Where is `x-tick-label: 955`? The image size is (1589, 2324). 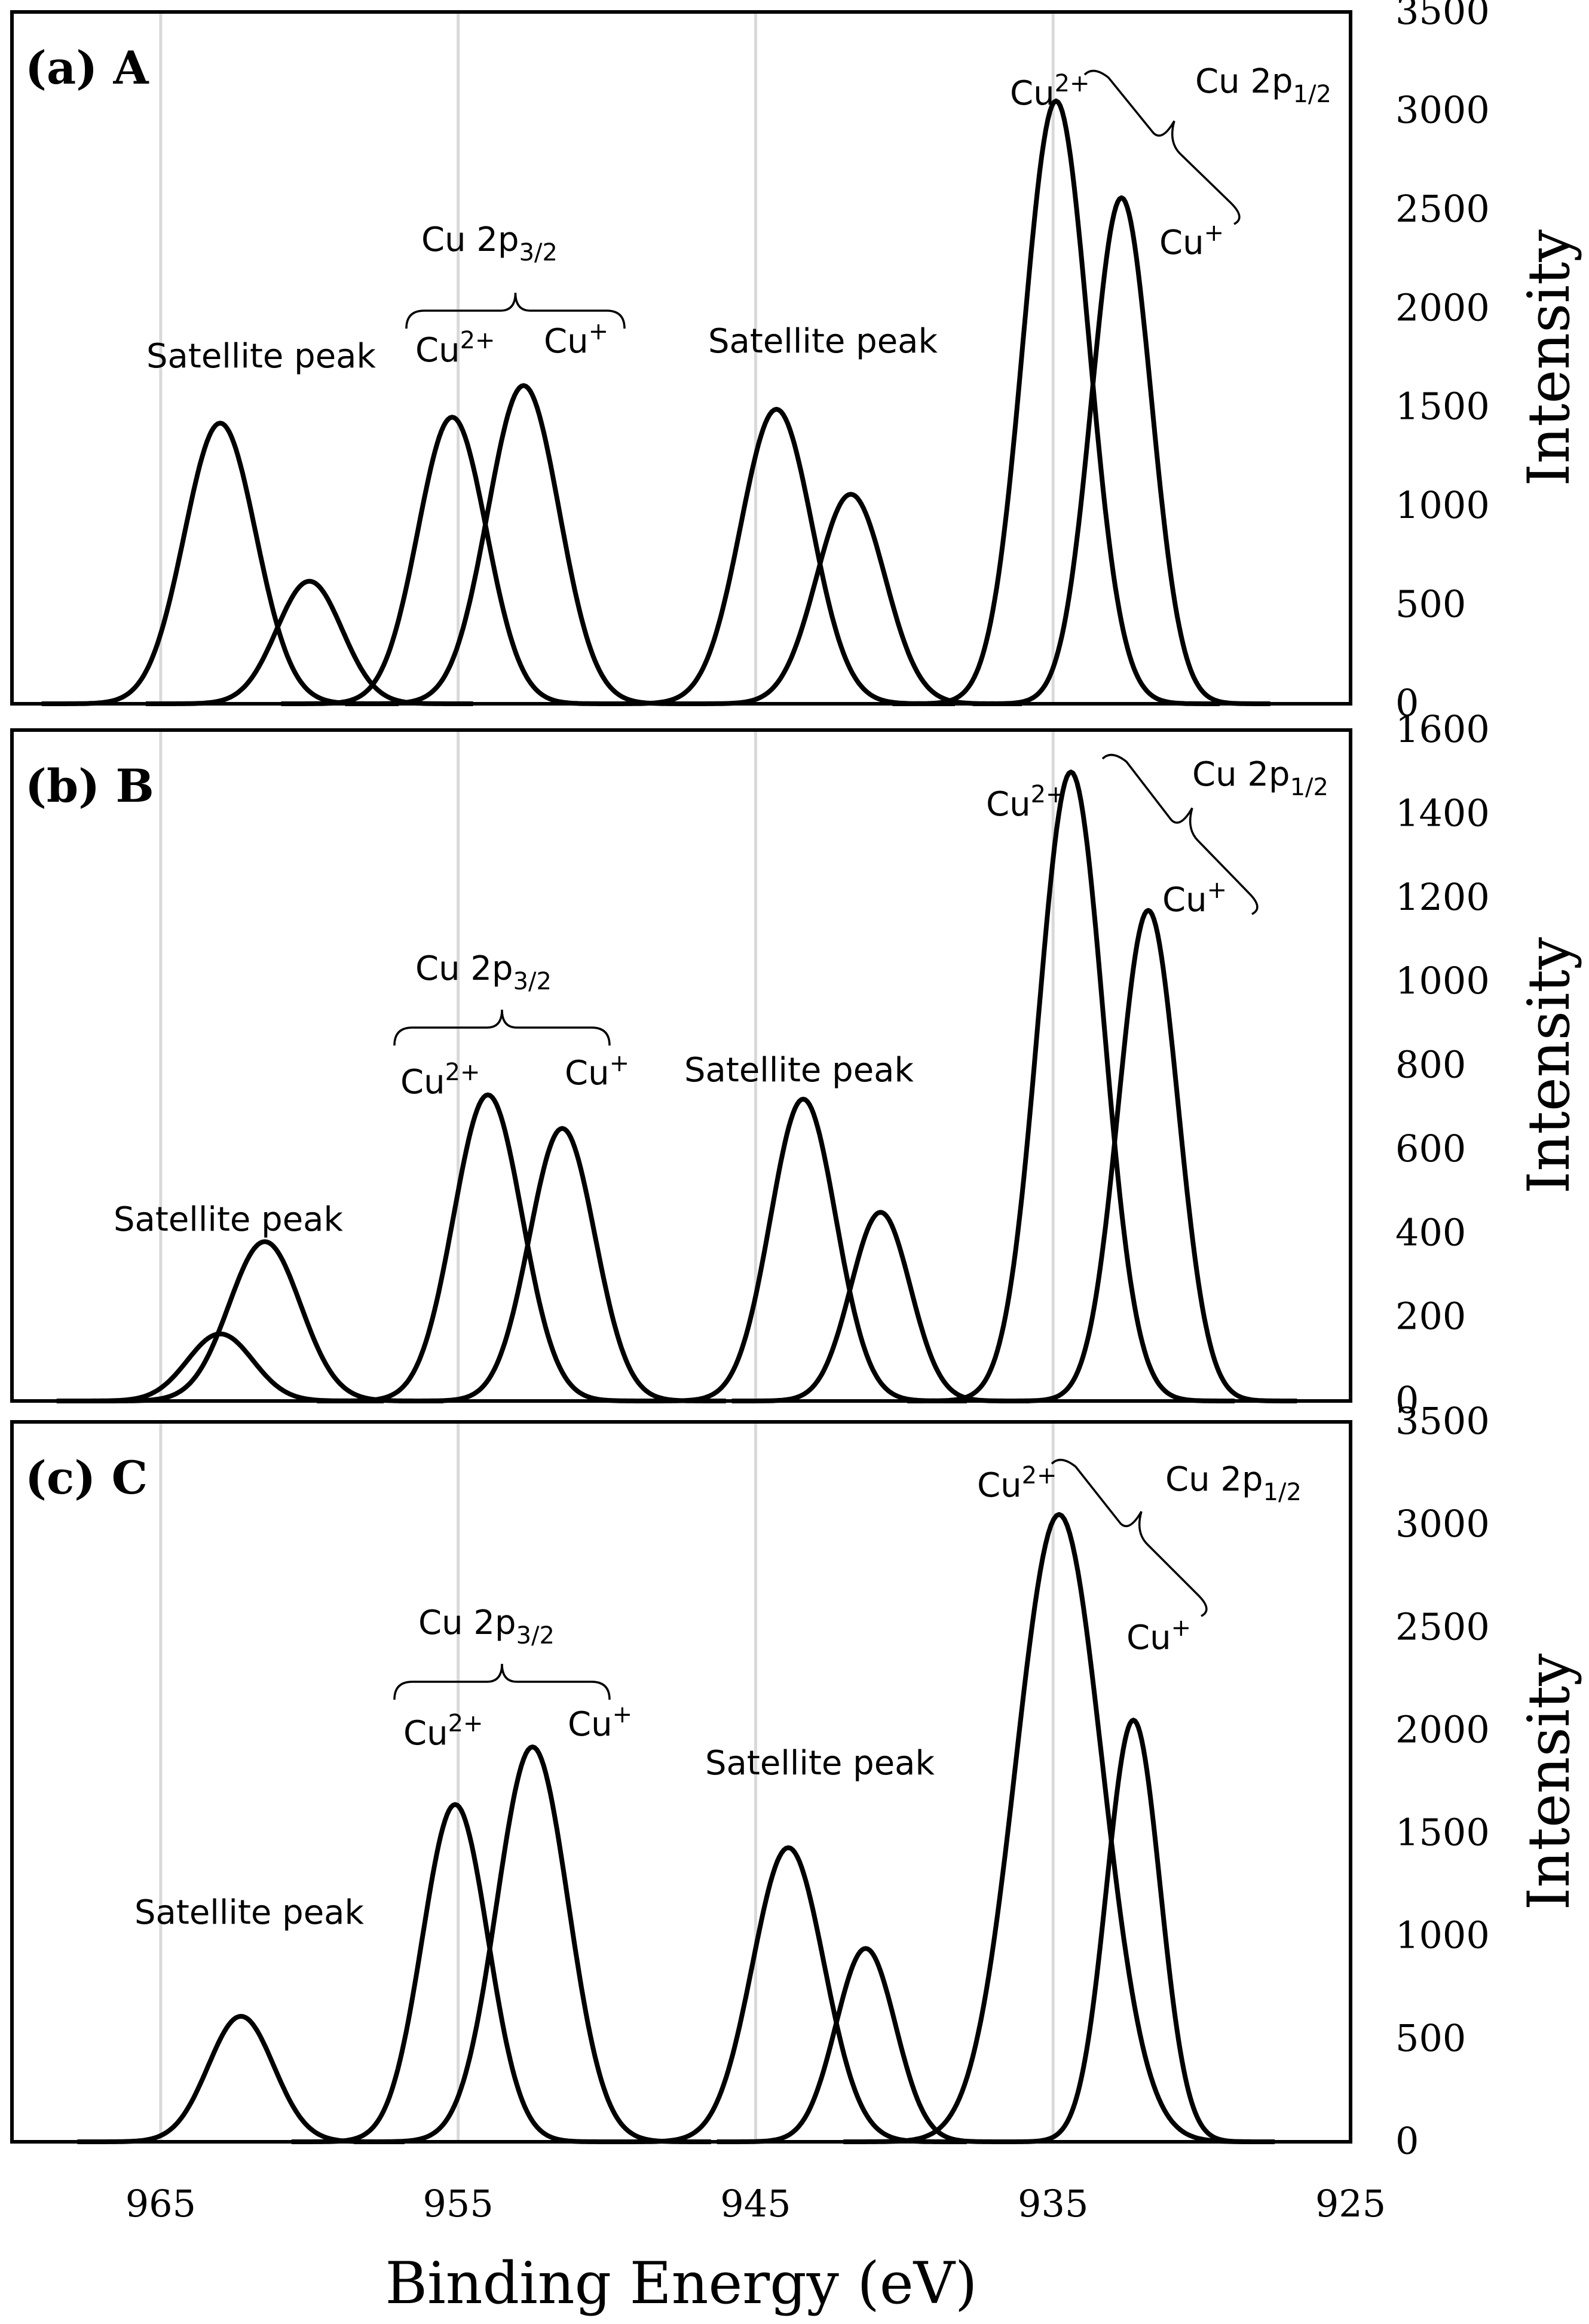
x-tick-label: 955 is located at coordinates (457, 2203).